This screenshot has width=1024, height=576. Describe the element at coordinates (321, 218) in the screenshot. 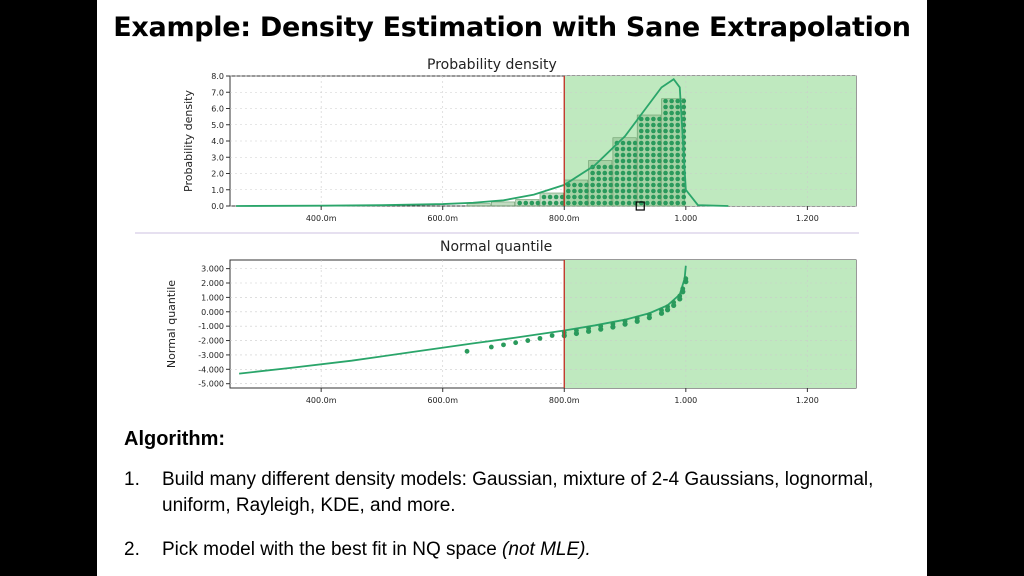

I see `density-x-tick-label: 400.0m` at that location.